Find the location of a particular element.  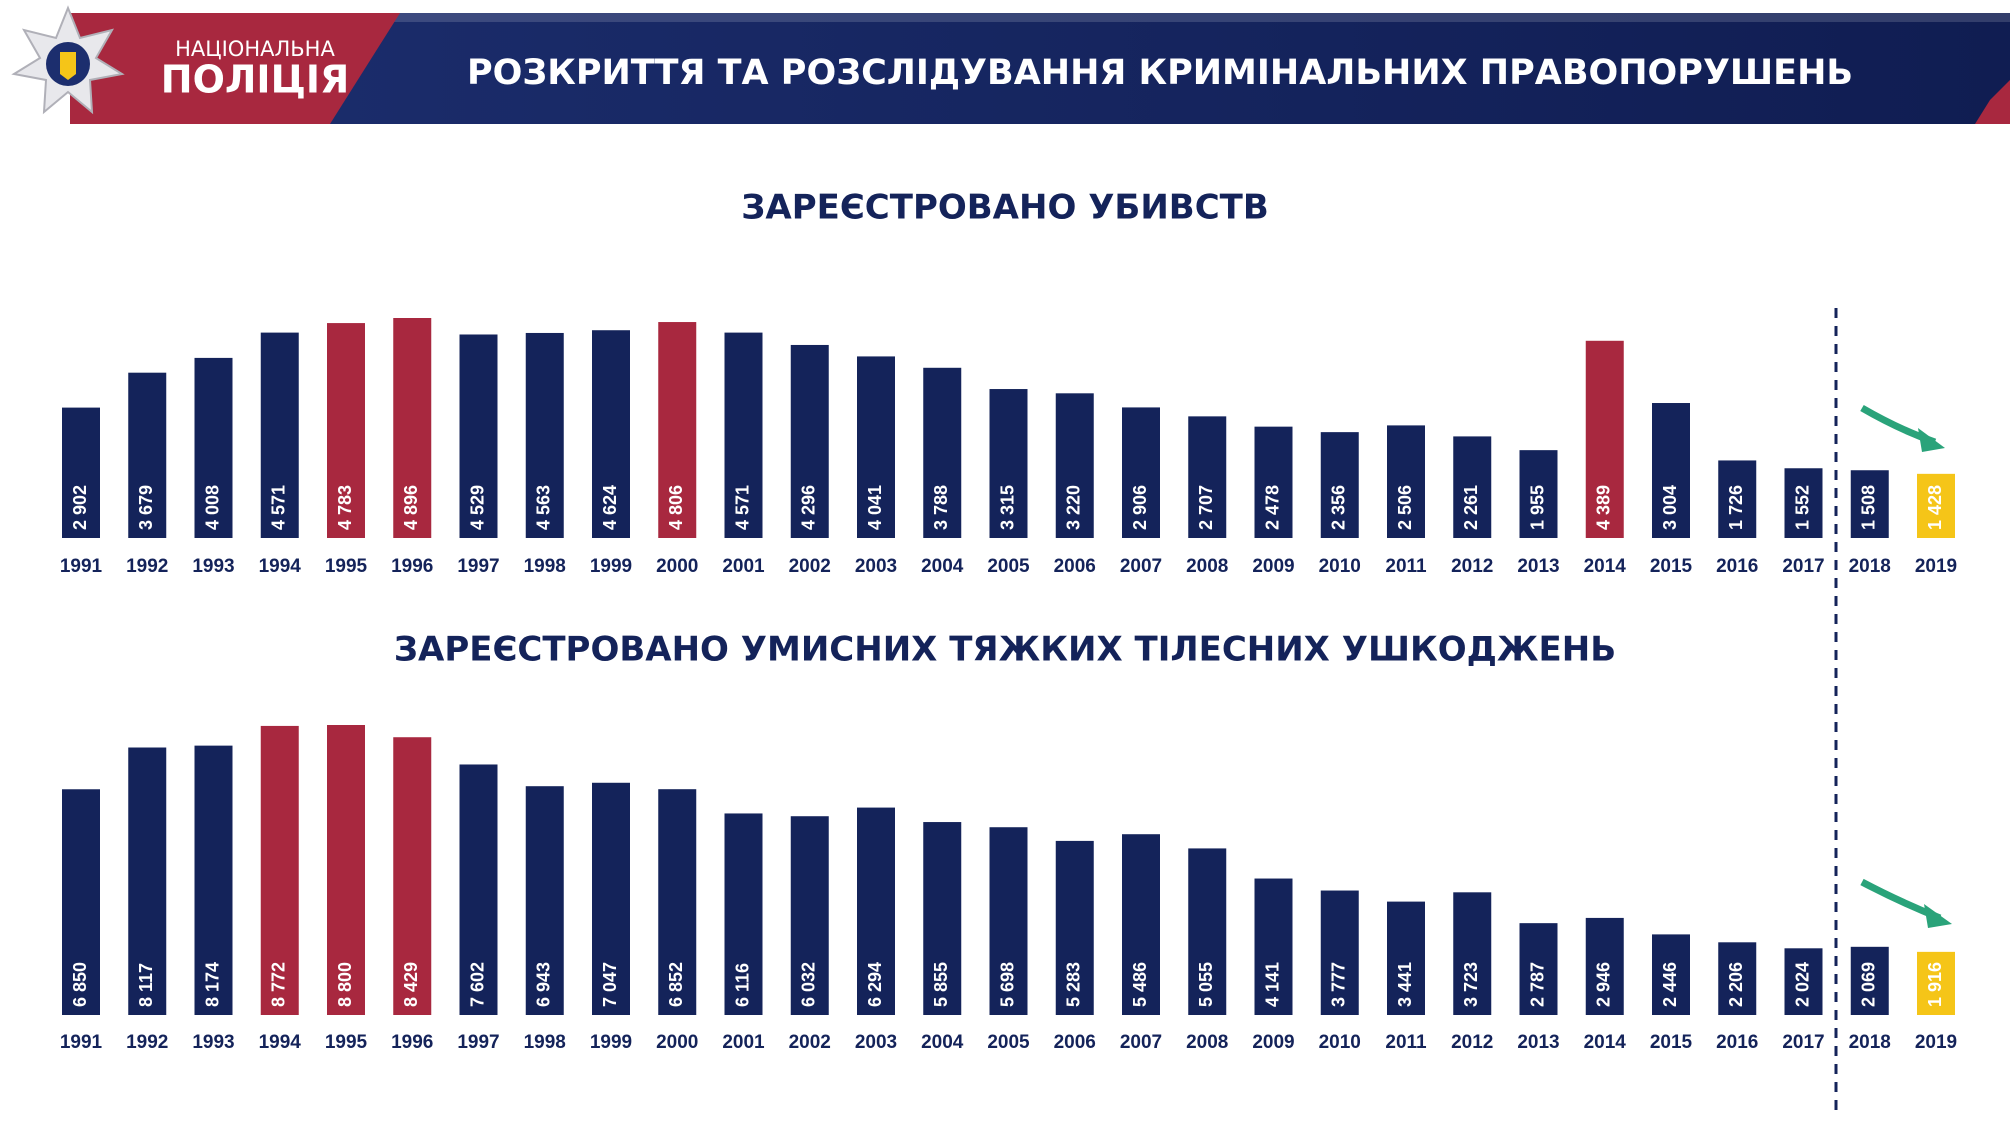

org-line2: ПОЛІЦІЯ is located at coordinates (255, 80).